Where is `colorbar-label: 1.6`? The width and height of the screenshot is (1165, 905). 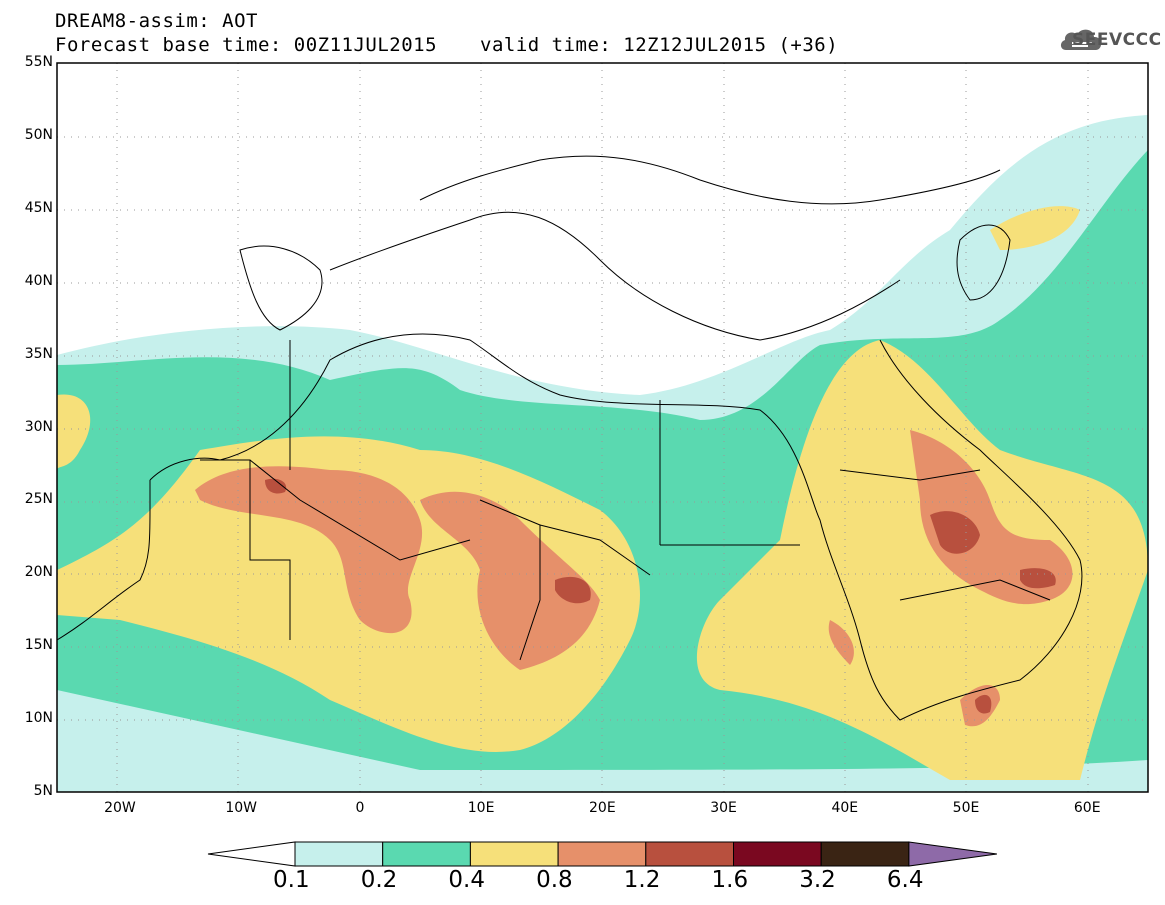
colorbar-label: 1.6 is located at coordinates (730, 880).